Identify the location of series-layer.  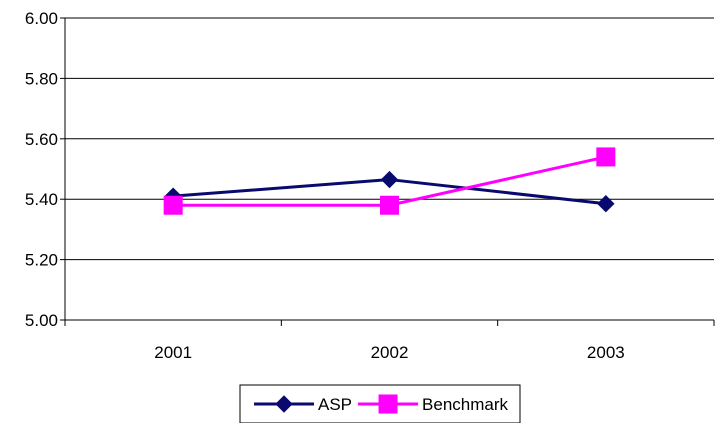
(389, 181).